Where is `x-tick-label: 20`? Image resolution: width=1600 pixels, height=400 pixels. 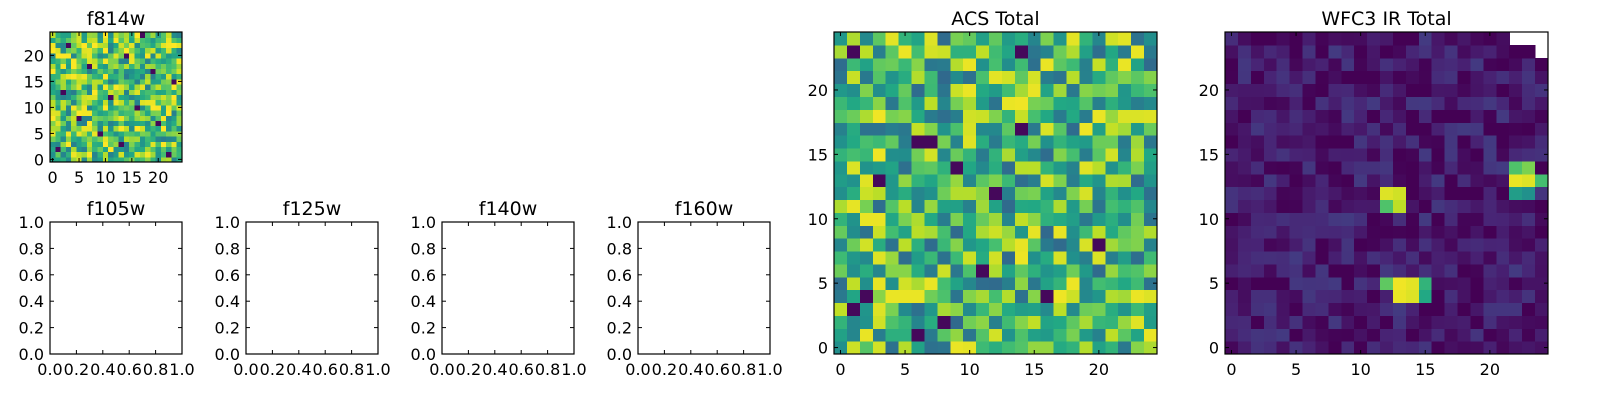 x-tick-label: 20 is located at coordinates (158, 177).